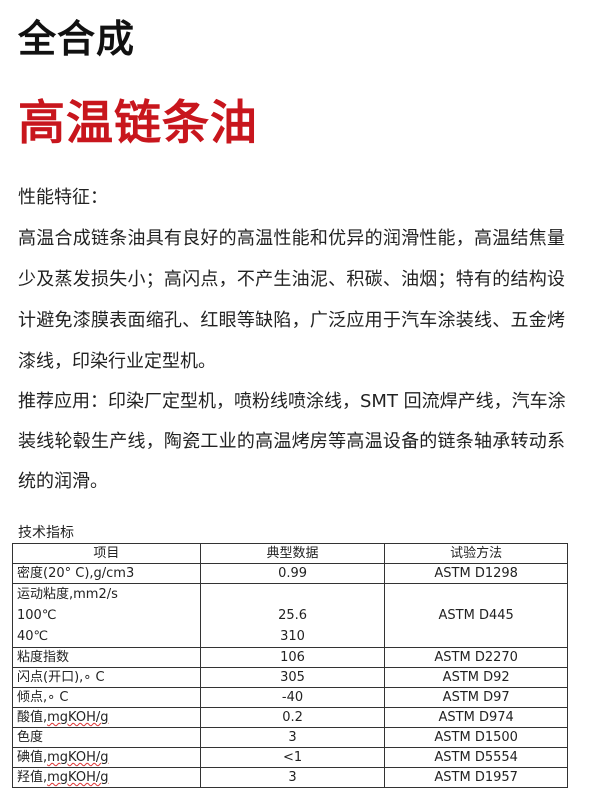 The width and height of the screenshot is (600, 800). I want to click on row-method: ASTM D97, so click(476, 697).